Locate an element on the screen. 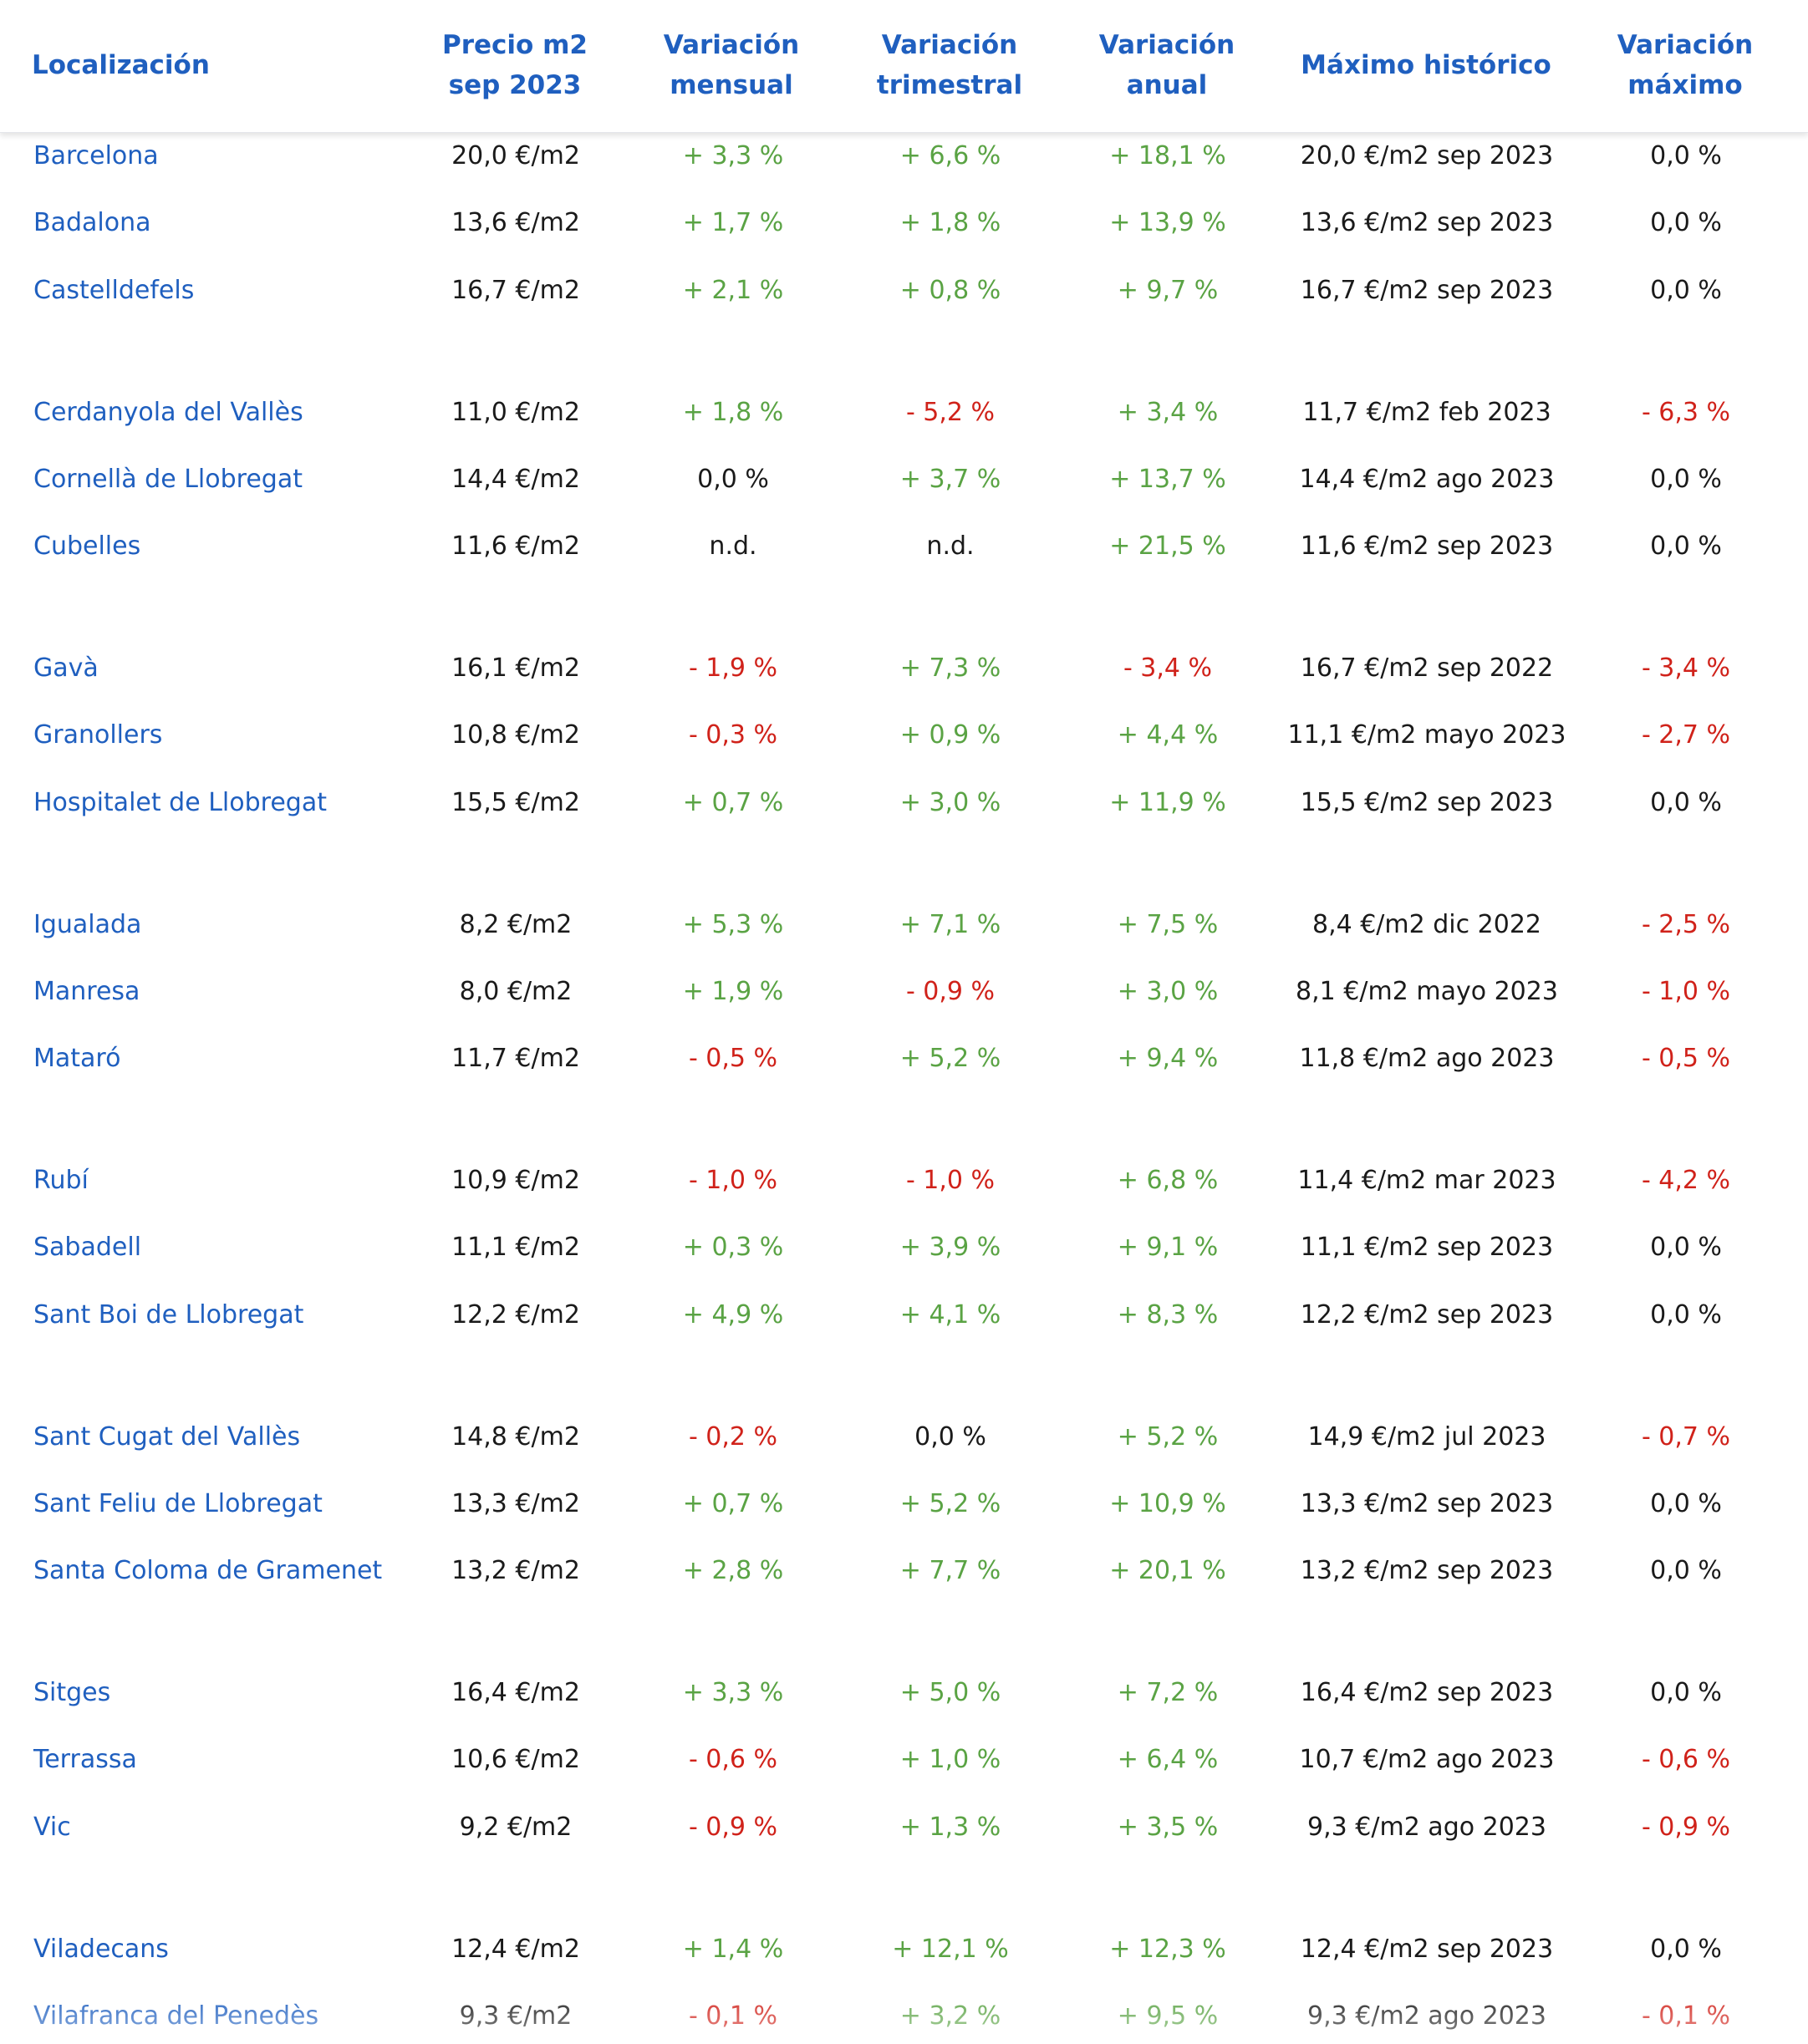 This screenshot has height=2044, width=1808. monthly-variation-cell: + 1,4 % is located at coordinates (733, 1949).